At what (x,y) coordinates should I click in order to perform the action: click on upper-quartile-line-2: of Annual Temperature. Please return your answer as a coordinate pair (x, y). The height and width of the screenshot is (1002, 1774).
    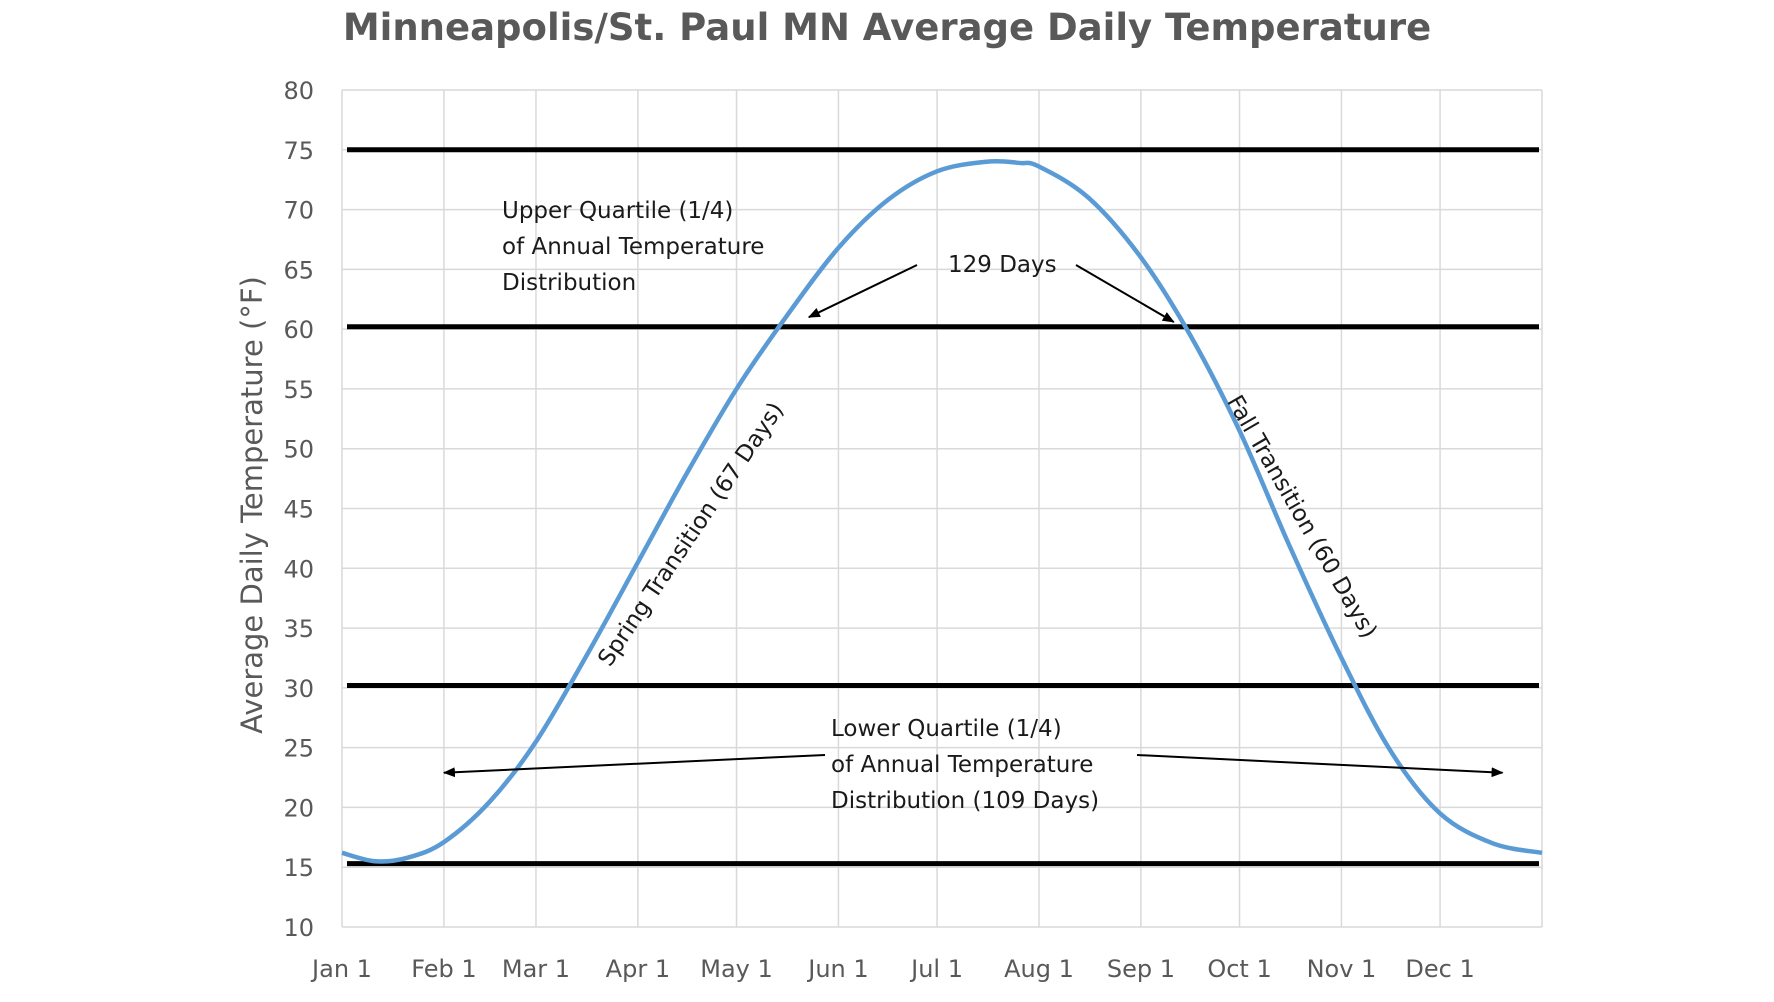
    Looking at the image, I should click on (633, 247).